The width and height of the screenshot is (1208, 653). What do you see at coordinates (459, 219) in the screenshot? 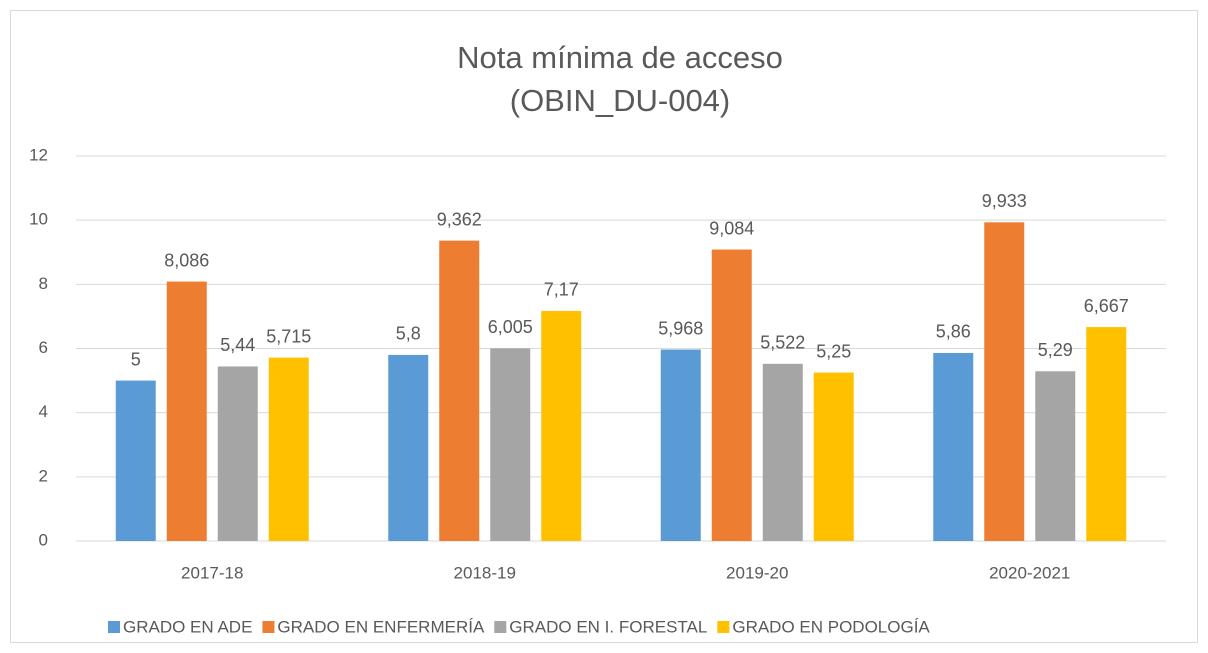
I see `data-label: 9,362` at bounding box center [459, 219].